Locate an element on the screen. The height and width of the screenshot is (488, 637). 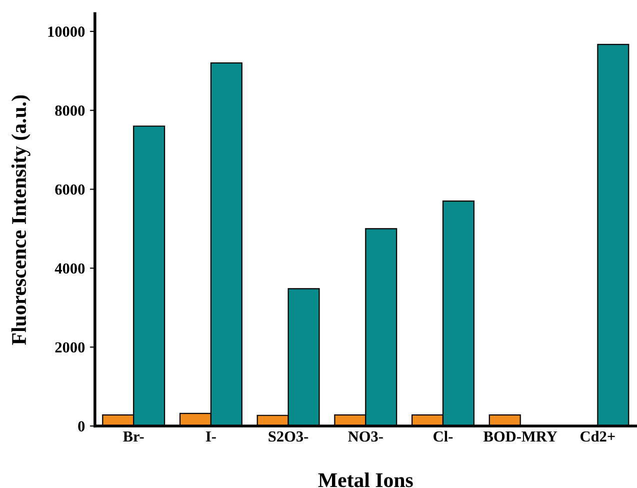
x-tick-label: BOD-MRY is located at coordinates (521, 436).